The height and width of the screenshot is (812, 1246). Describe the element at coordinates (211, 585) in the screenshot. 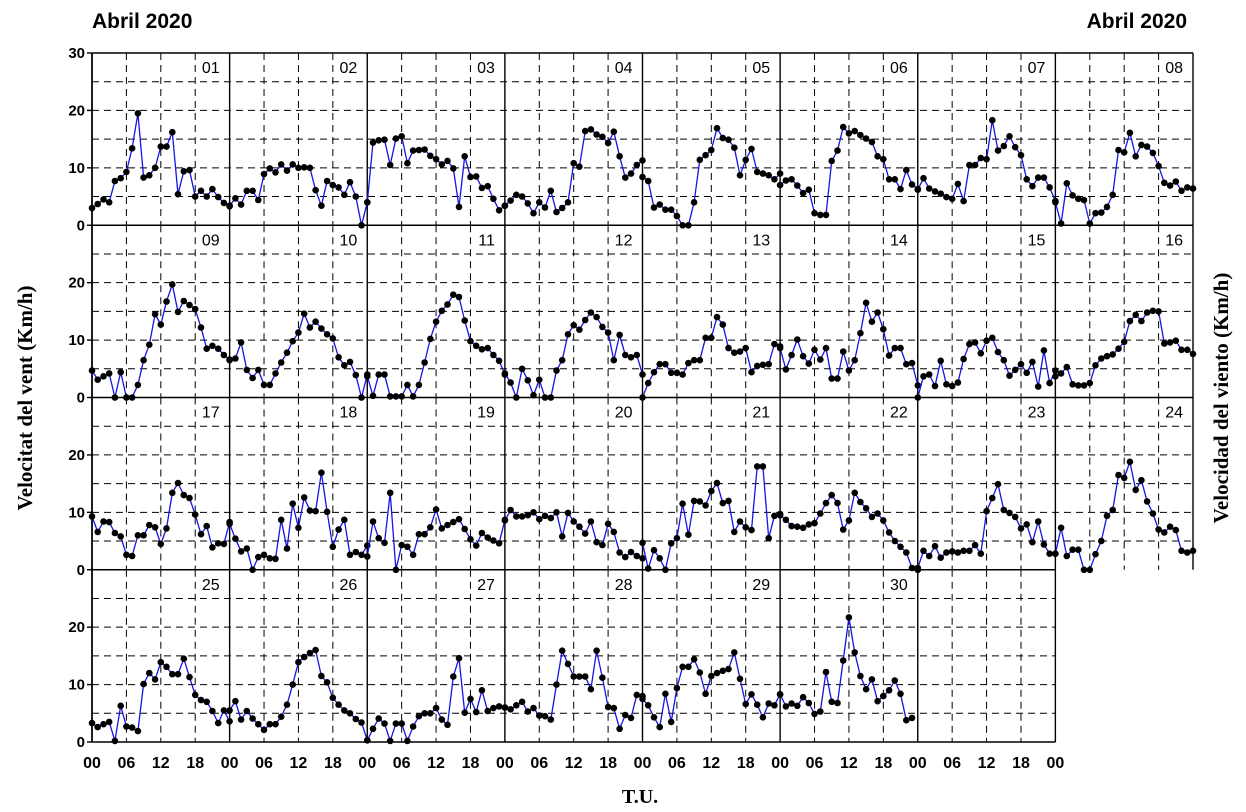

I see `day-label: 25` at that location.